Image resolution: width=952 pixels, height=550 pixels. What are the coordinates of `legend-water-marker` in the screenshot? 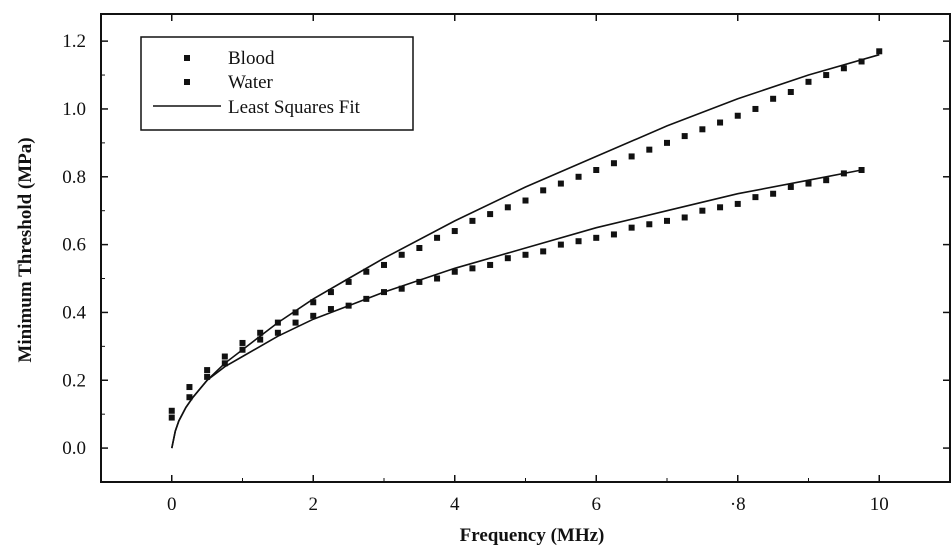 It's located at (187, 82).